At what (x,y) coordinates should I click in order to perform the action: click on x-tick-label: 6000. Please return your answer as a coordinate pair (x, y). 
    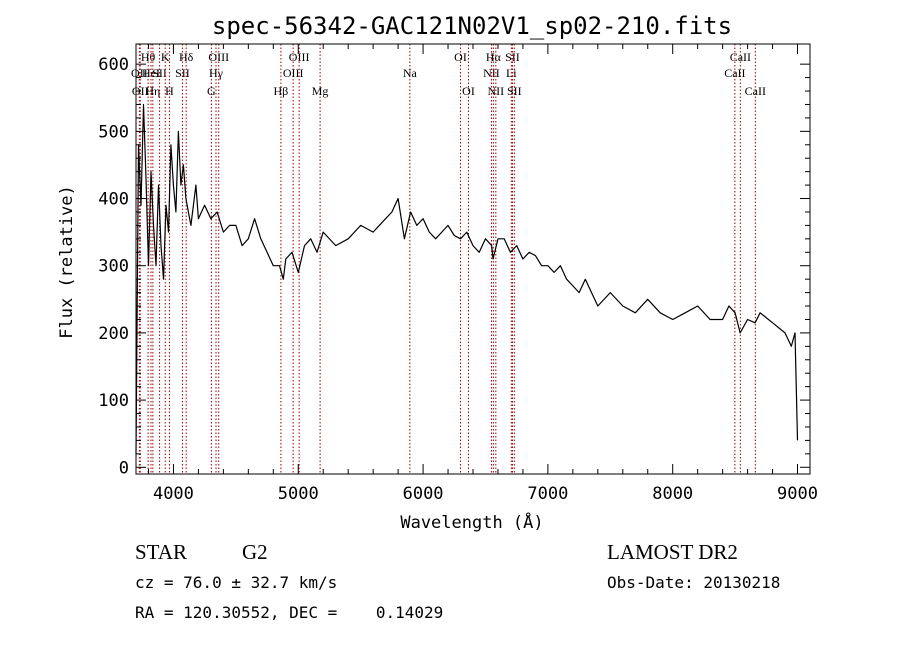
    Looking at the image, I should click on (423, 494).